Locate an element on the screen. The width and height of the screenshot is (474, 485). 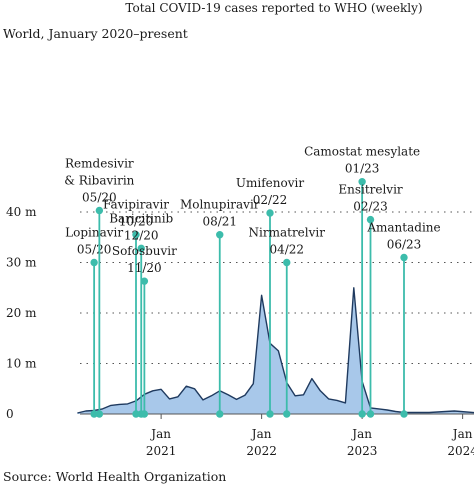
annotation-date: 12/20 is located at coordinates (141, 235).